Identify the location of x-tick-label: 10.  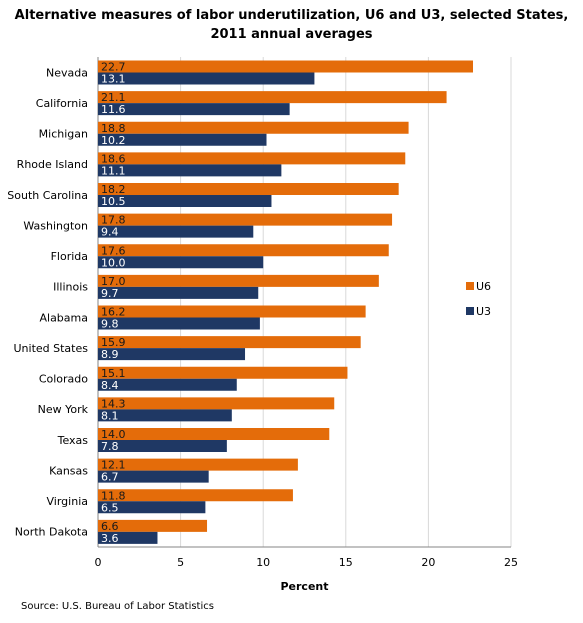
(263, 562).